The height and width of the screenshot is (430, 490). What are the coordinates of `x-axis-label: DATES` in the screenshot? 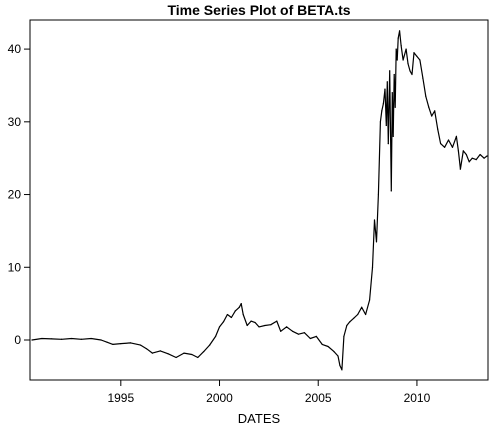 It's located at (259, 418).